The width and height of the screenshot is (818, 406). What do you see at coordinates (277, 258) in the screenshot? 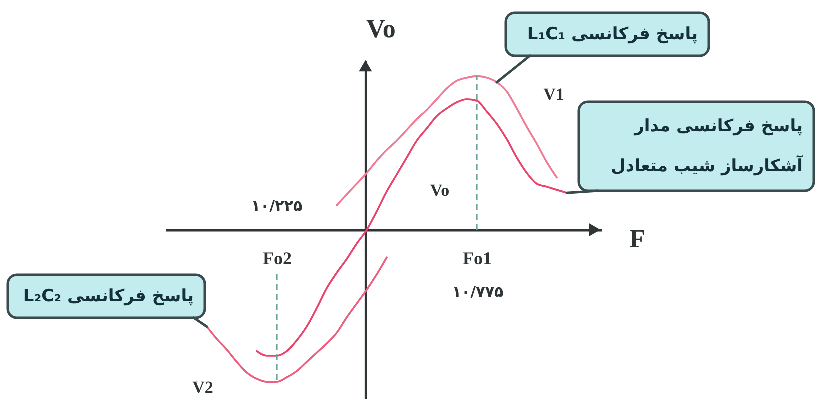
I see `x-tick-label: Fo2` at bounding box center [277, 258].